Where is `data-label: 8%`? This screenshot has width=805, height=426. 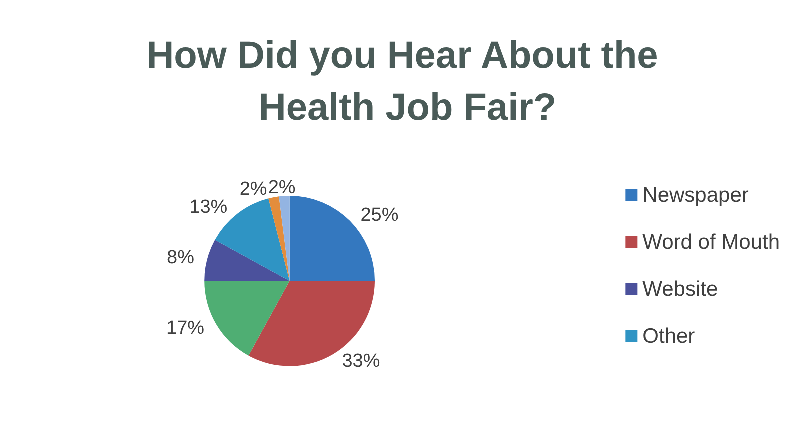
data-label: 8% is located at coordinates (181, 257).